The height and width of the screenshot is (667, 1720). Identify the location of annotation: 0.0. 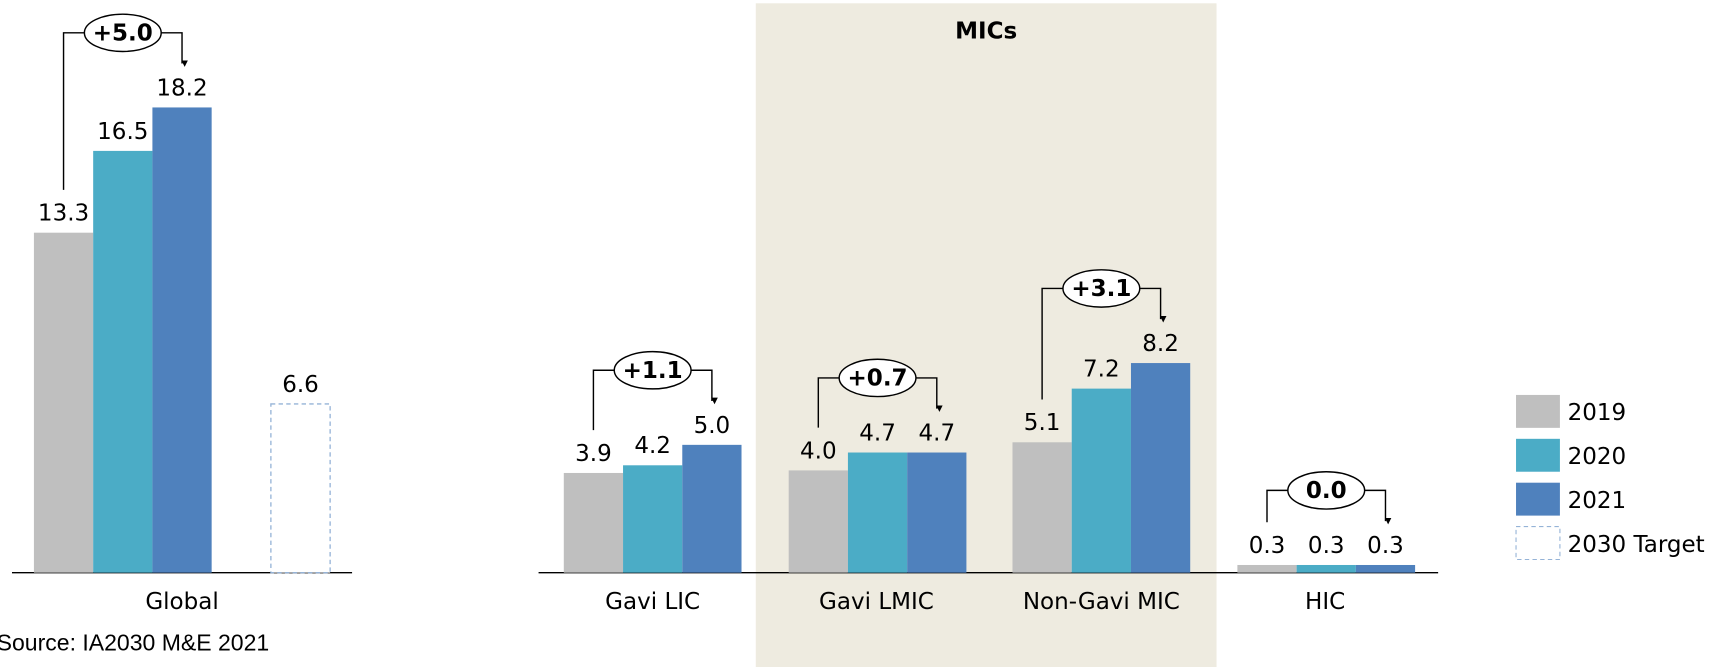
(1326, 491).